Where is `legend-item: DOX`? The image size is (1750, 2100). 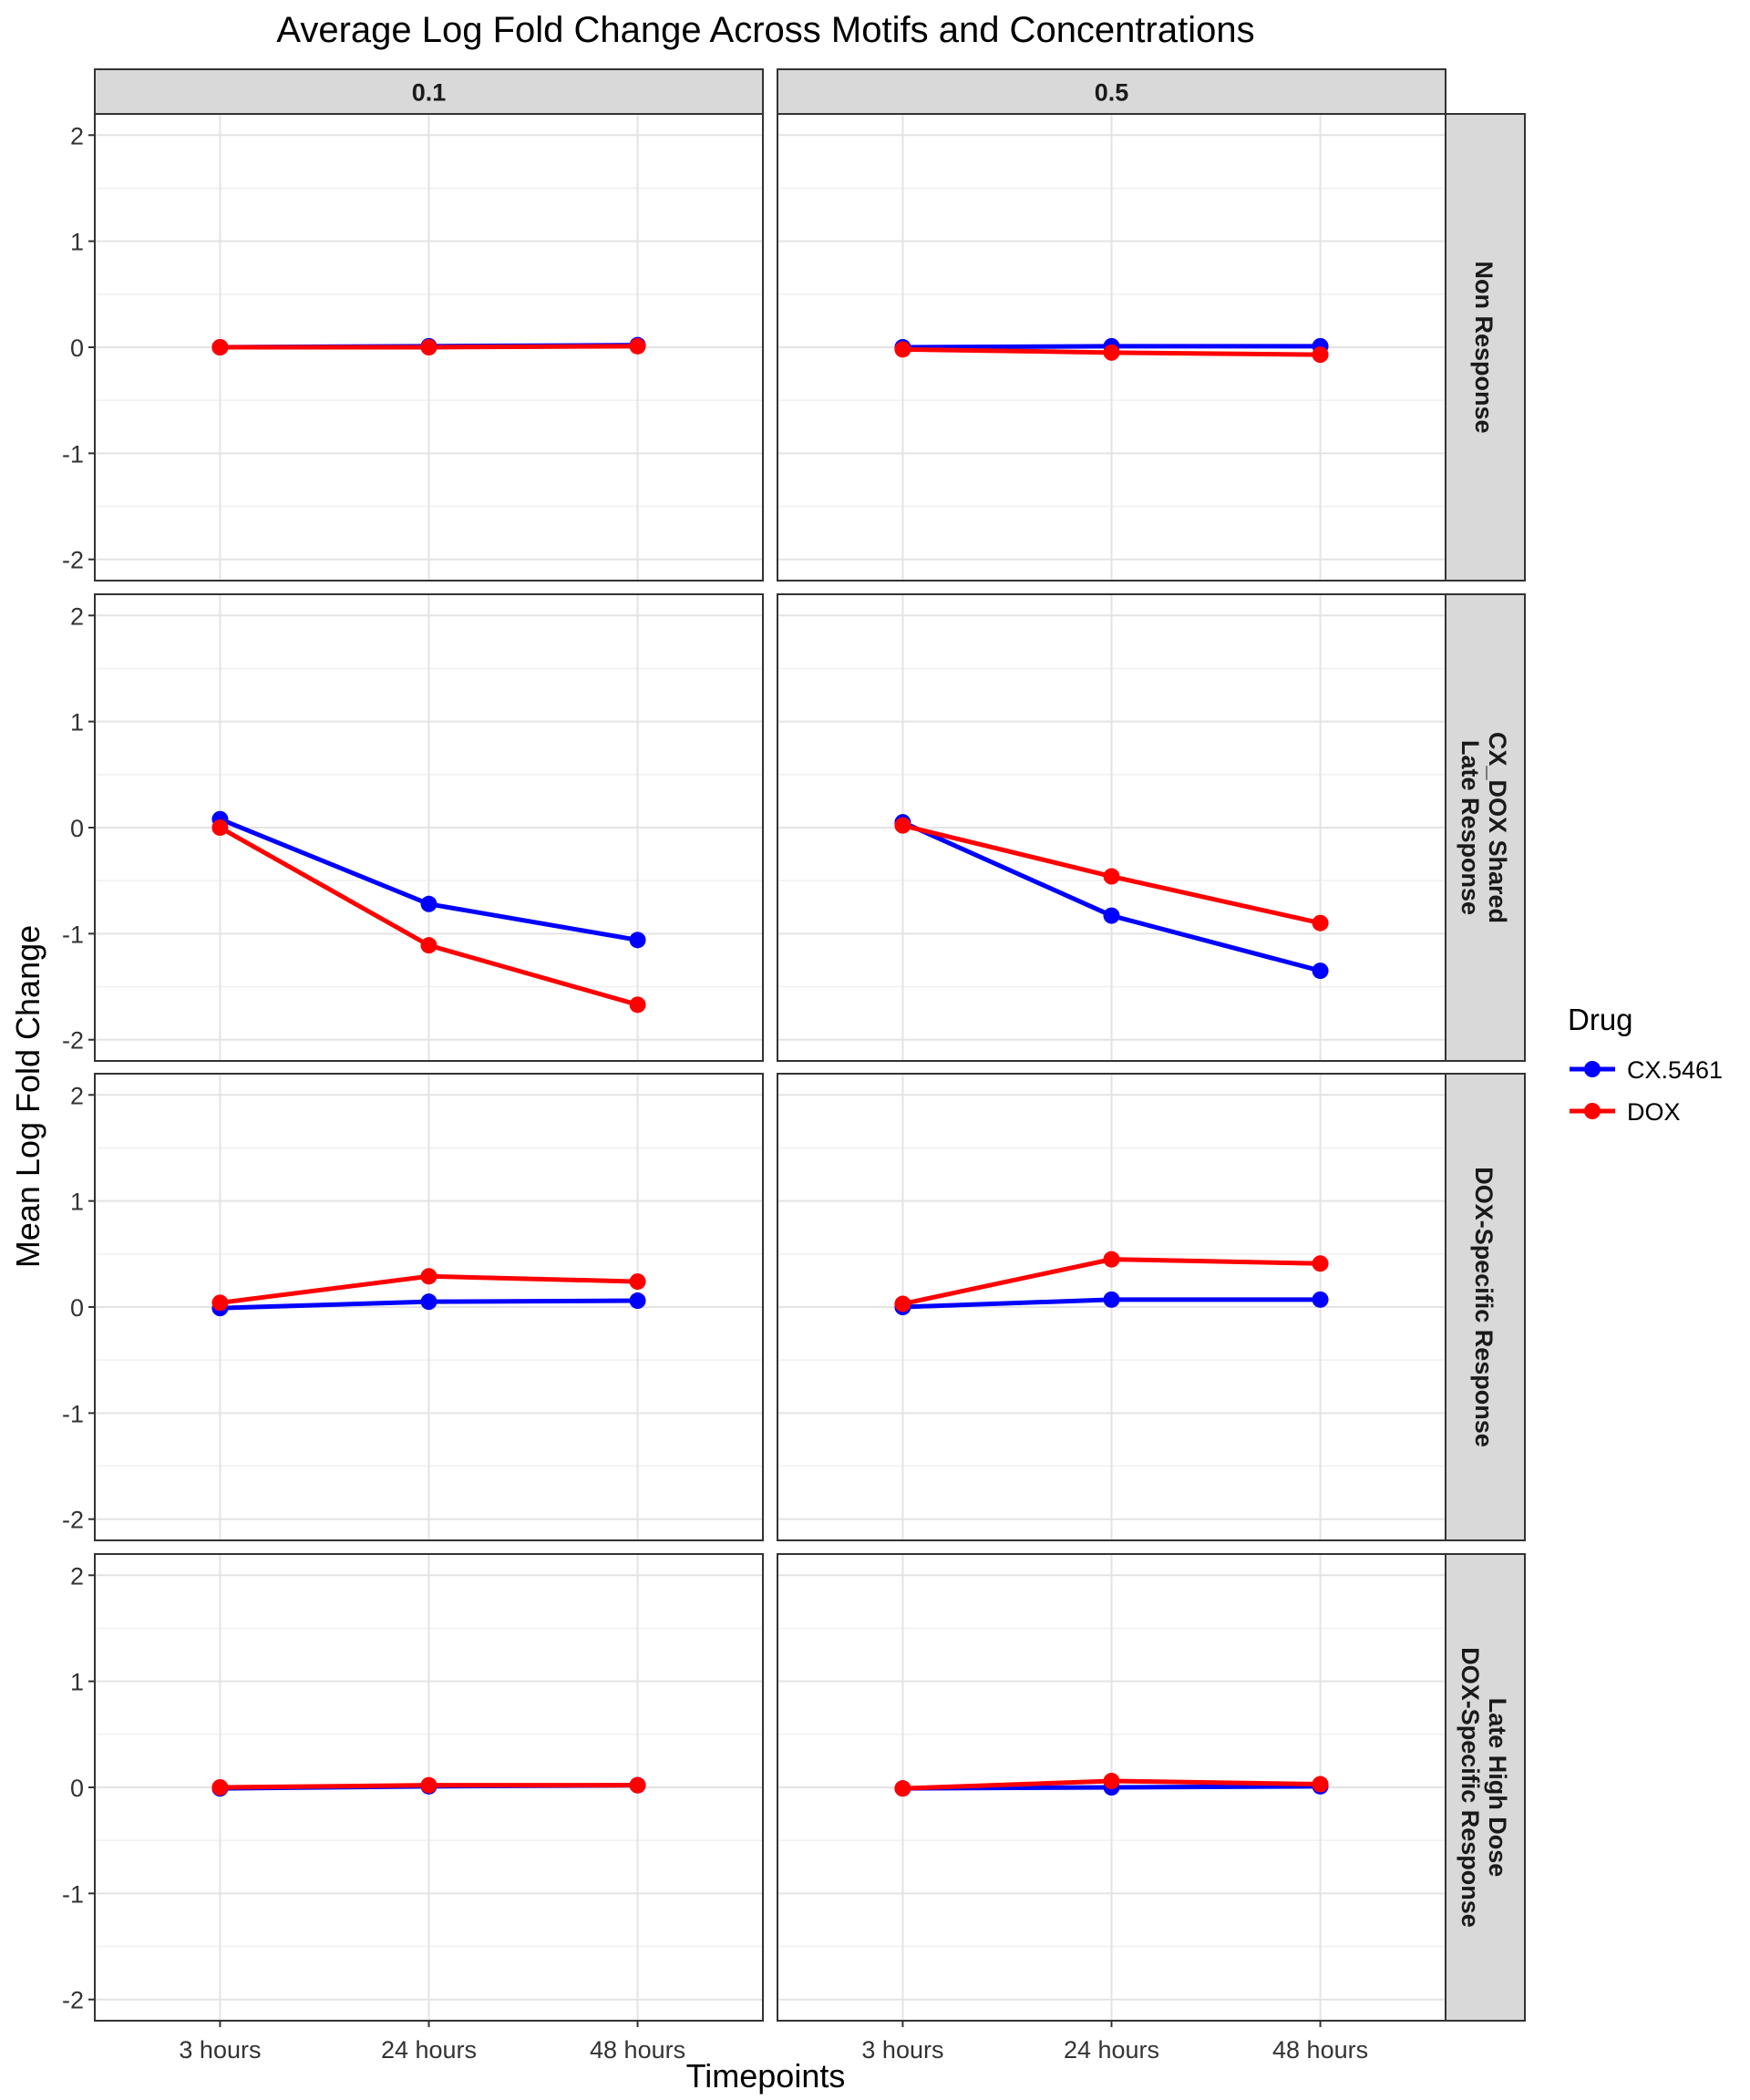
legend-item: DOX is located at coordinates (1626, 1112).